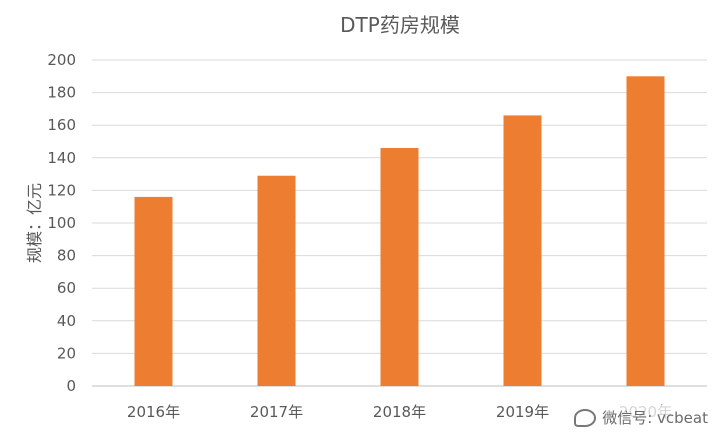  What do you see at coordinates (61, 93) in the screenshot?
I see `y-tick-label: 180` at bounding box center [61, 93].